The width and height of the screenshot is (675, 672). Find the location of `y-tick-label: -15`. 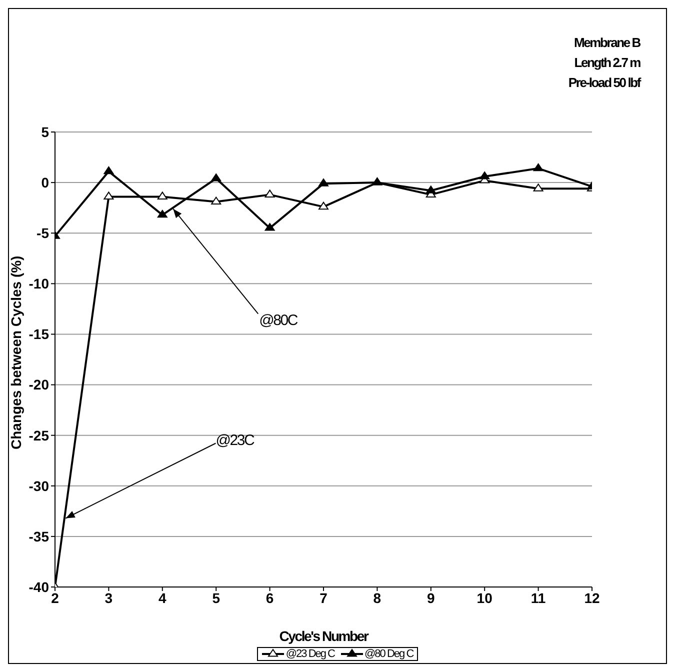

y-tick-label: -15 is located at coordinates (39, 334).